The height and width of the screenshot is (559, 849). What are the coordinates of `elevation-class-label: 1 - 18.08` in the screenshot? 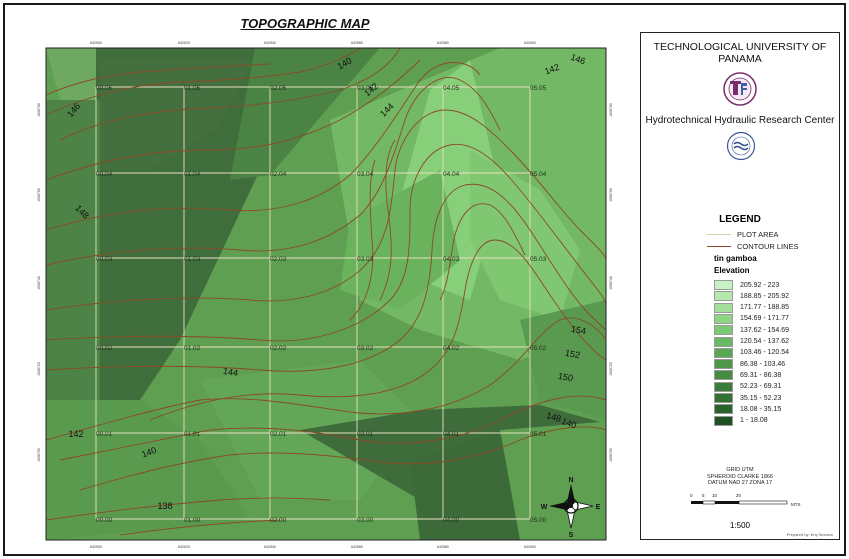 It's located at (754, 421).